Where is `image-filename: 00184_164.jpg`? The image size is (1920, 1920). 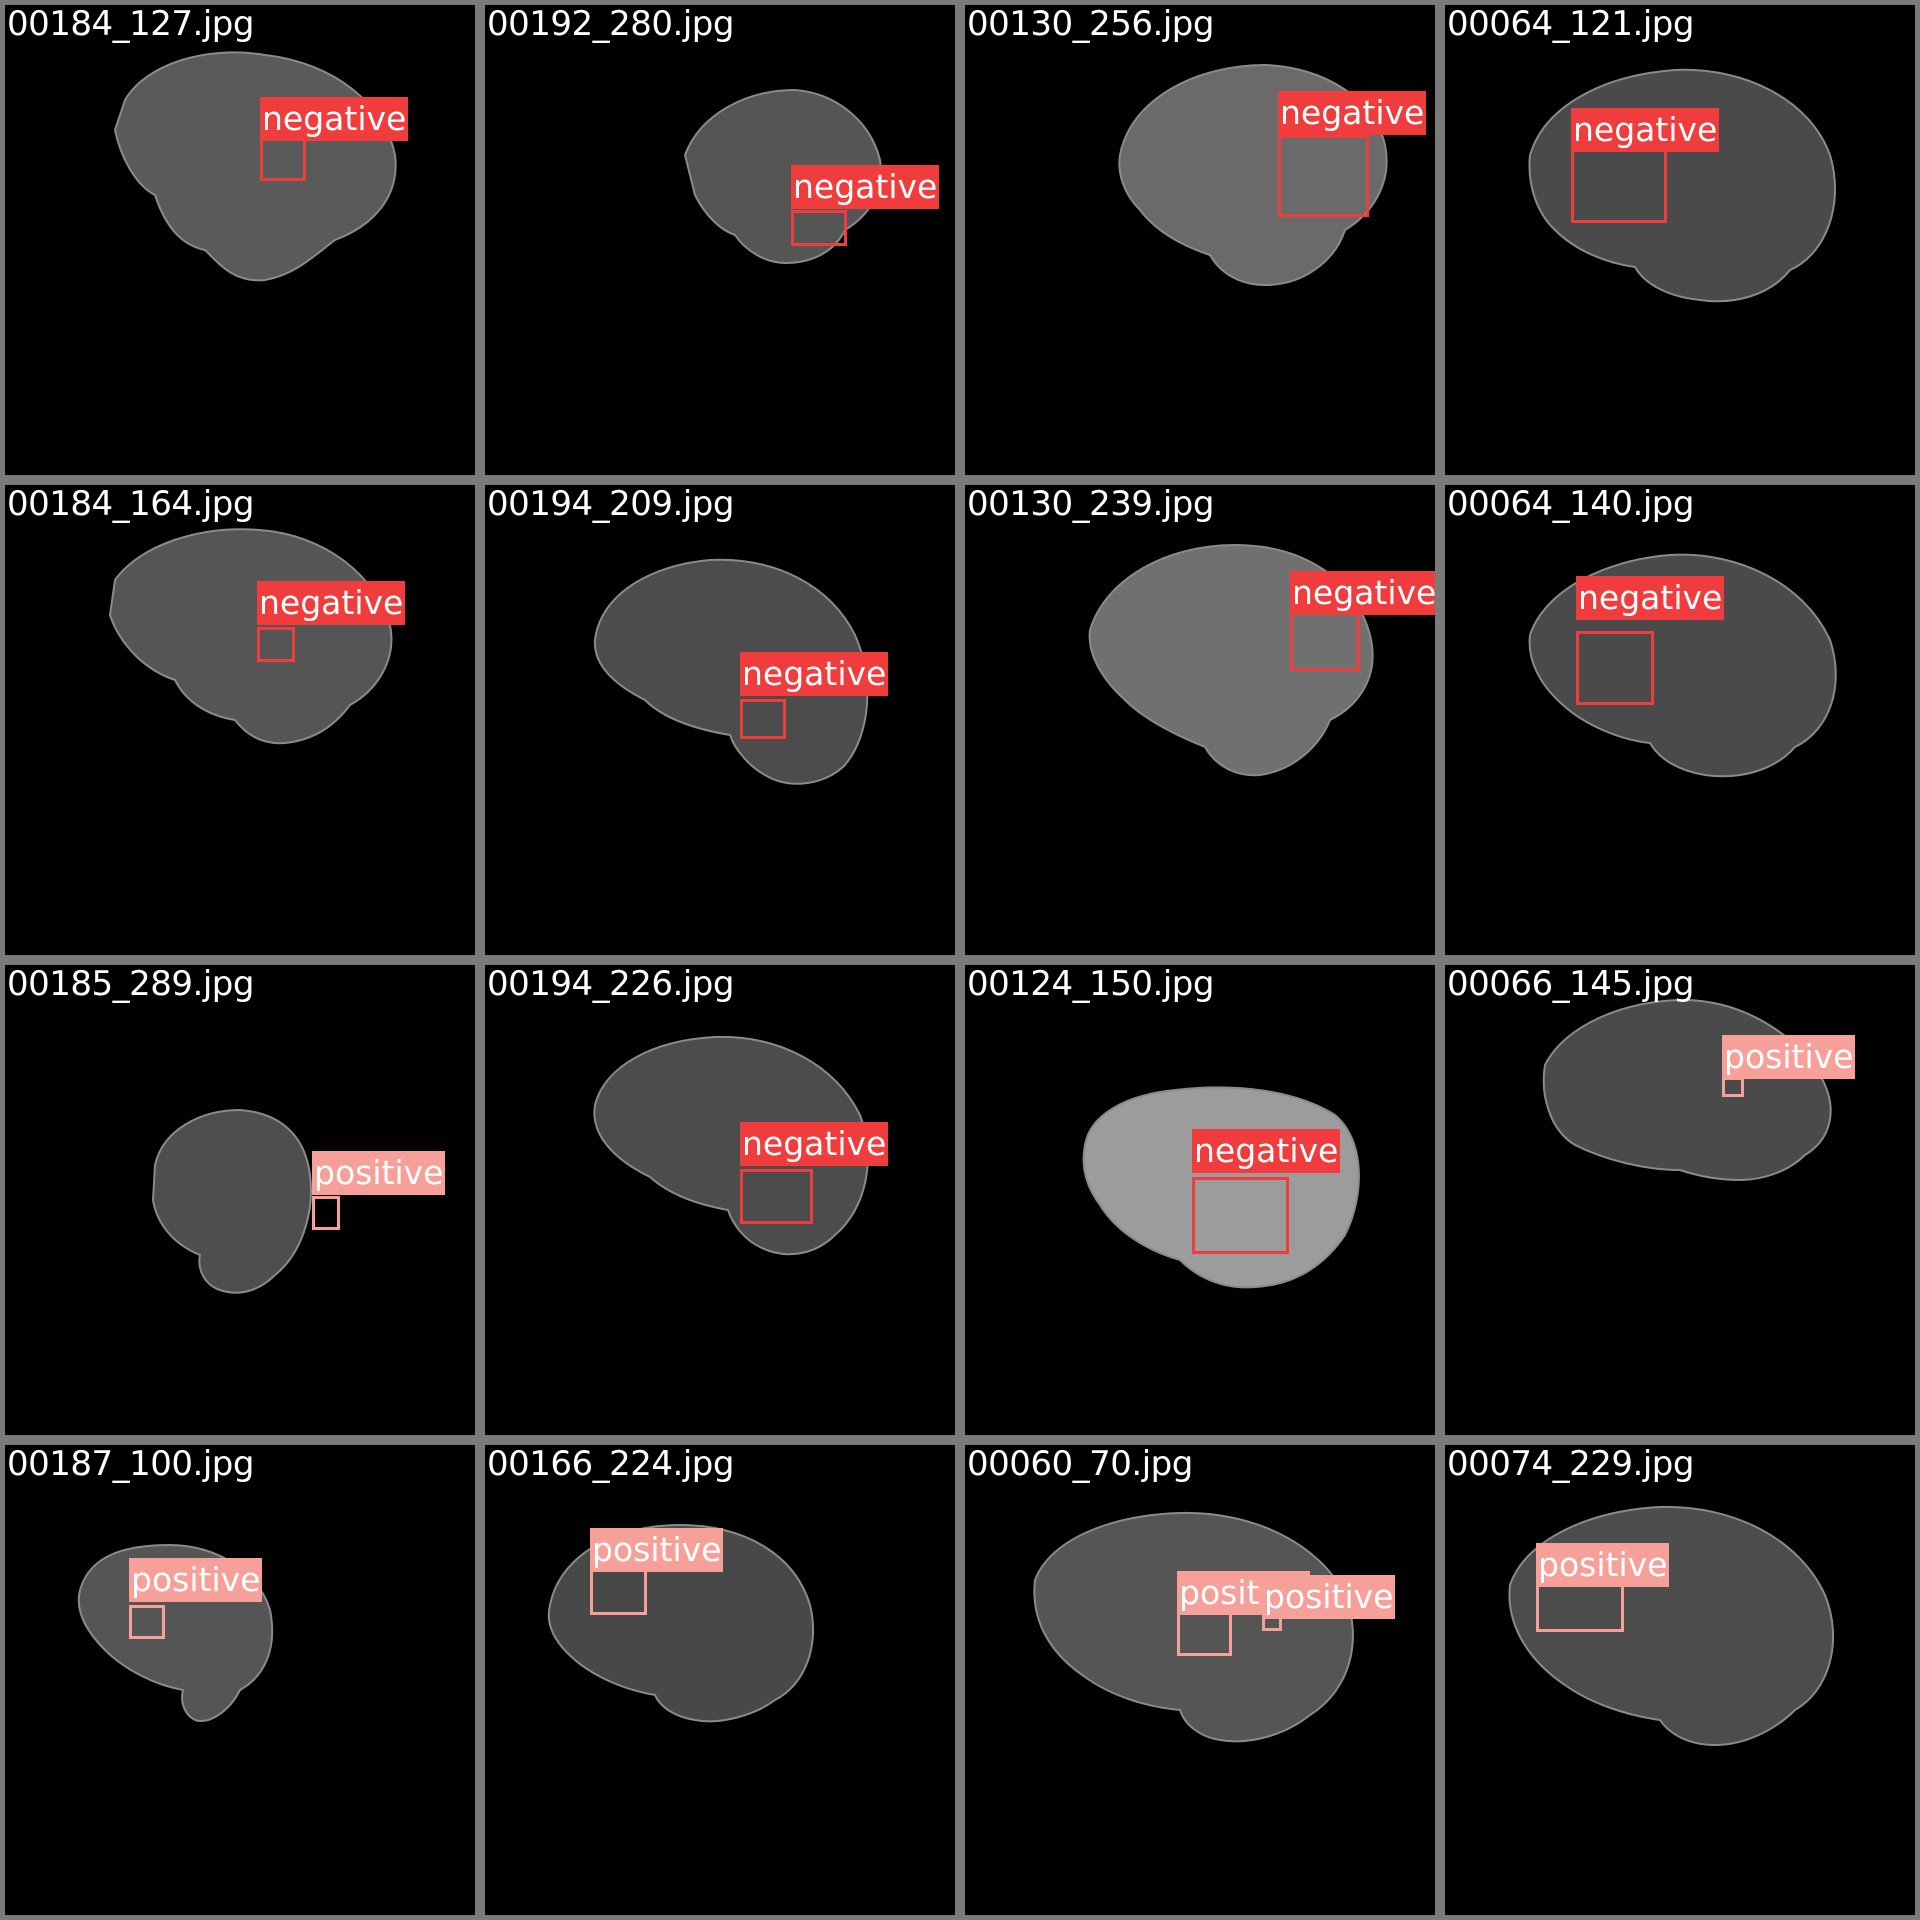 image-filename: 00184_164.jpg is located at coordinates (130, 504).